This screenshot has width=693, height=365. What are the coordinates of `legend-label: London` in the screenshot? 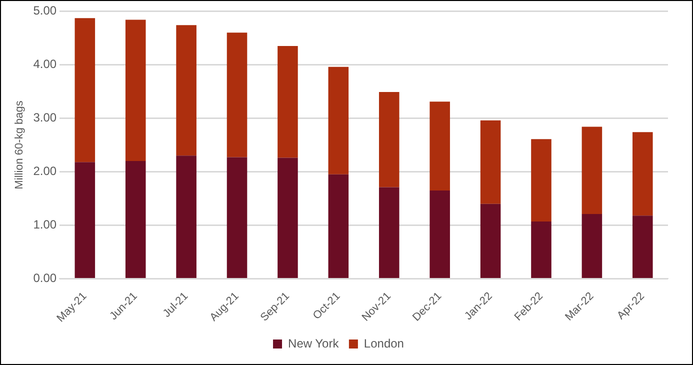 It's located at (384, 343).